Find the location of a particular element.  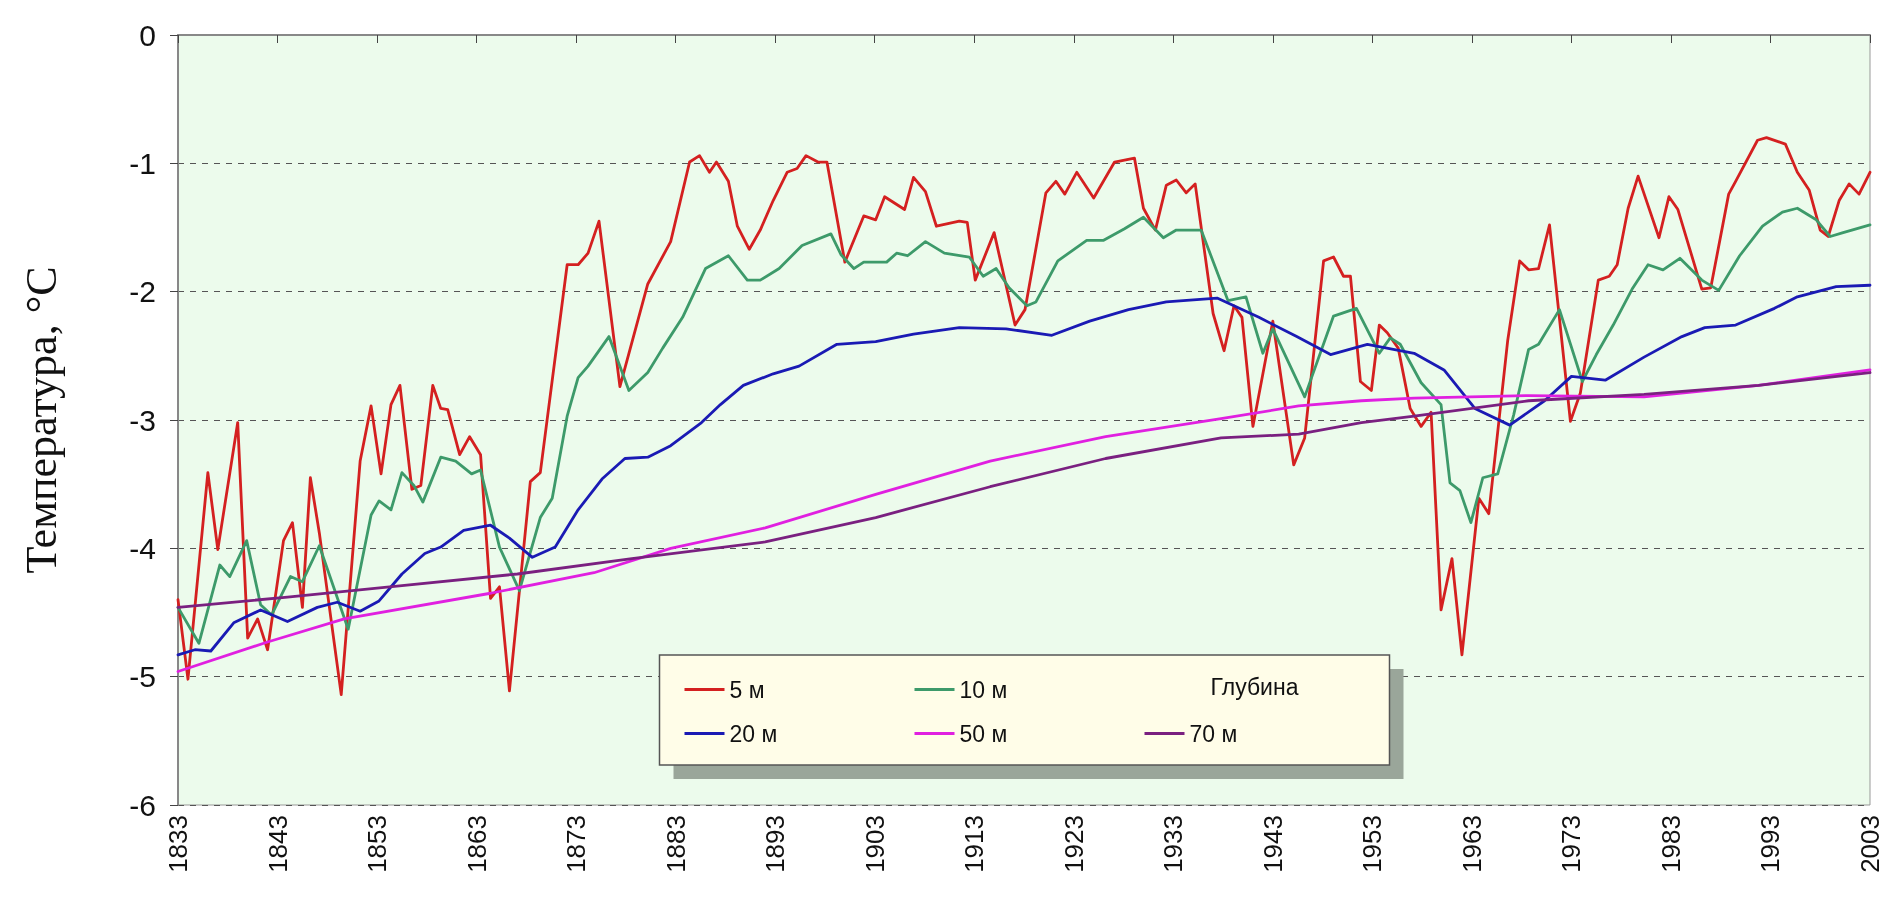

legend-title: Глубина is located at coordinates (1254, 687).